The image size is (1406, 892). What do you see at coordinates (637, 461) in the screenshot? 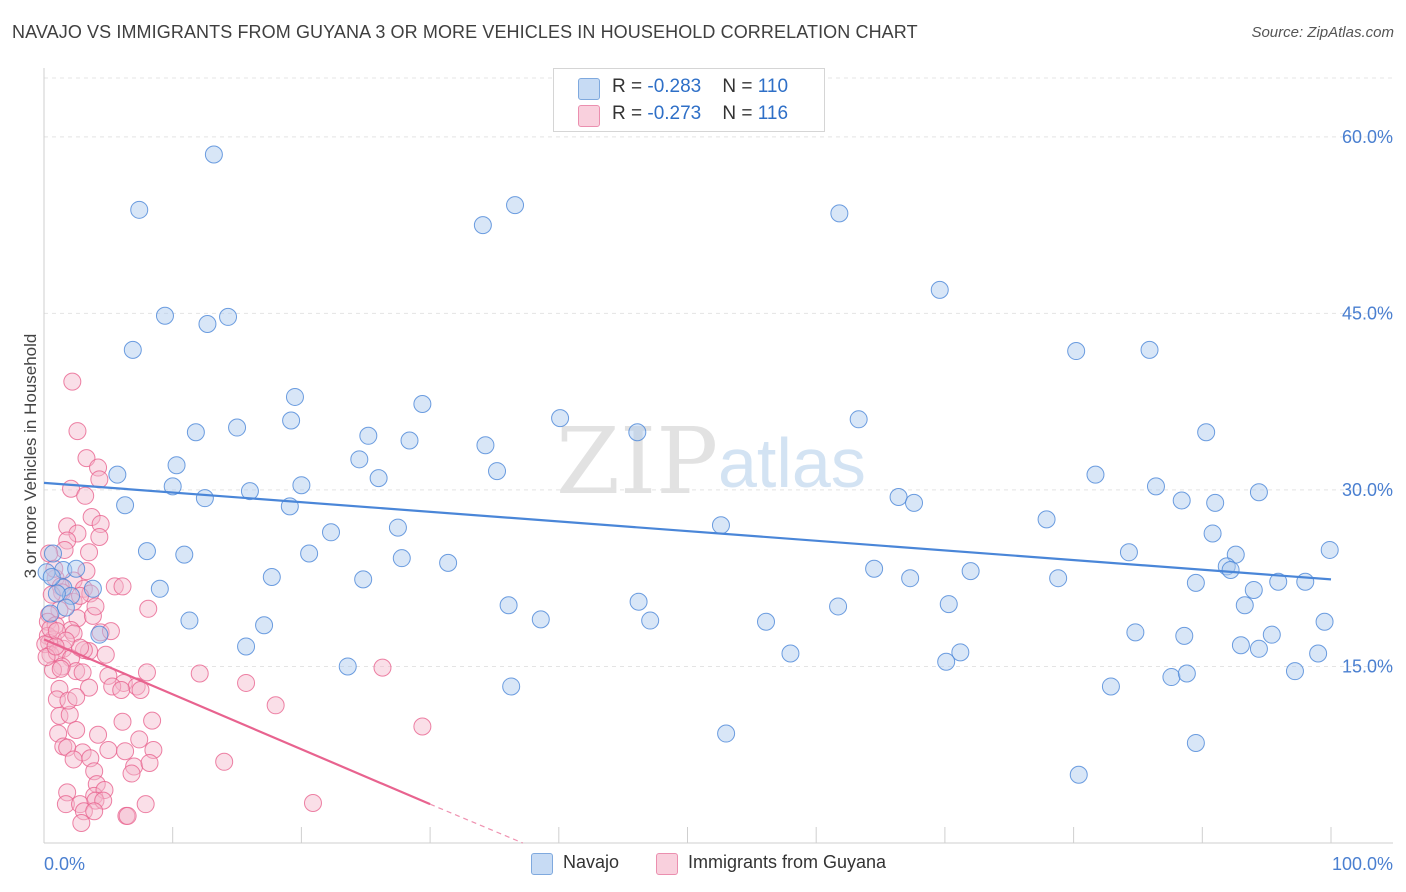
I see `watermark-zip: ZIP` at bounding box center [637, 461].